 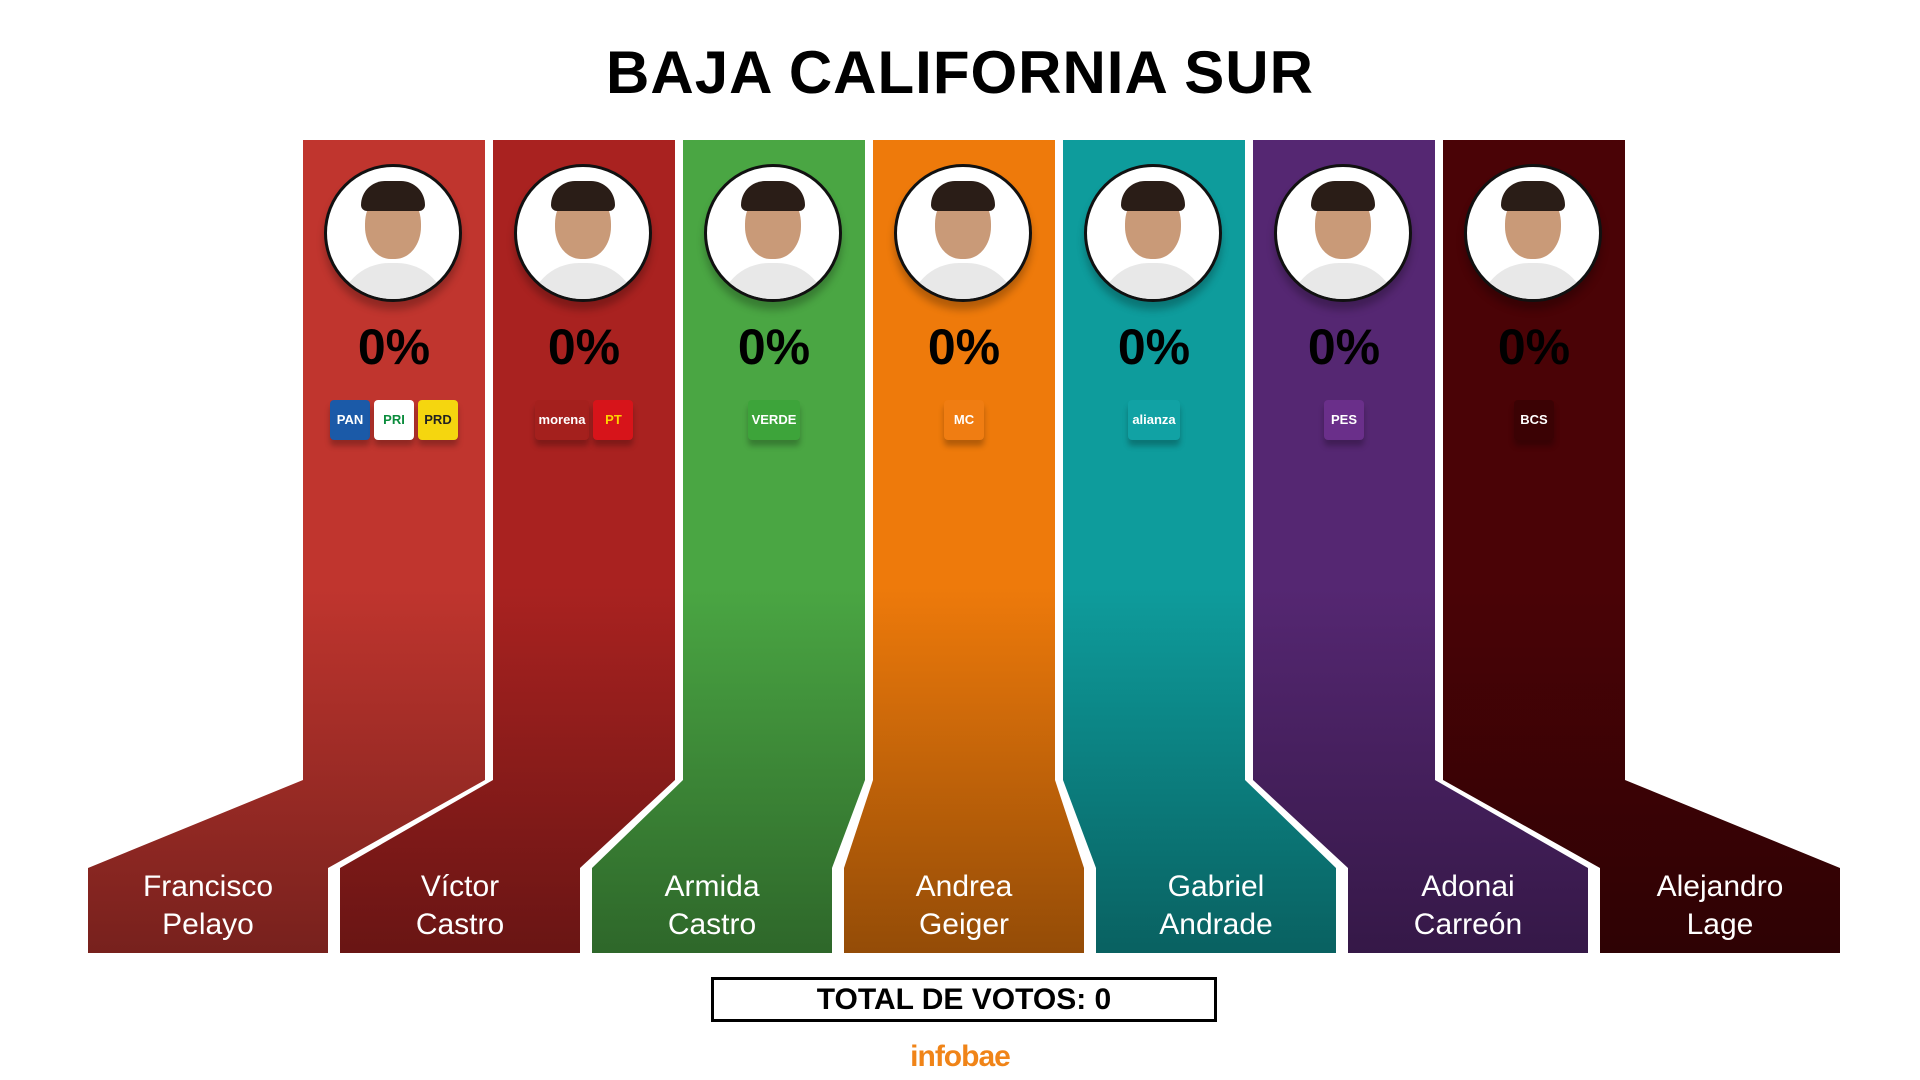 What do you see at coordinates (1216, 924) in the screenshot?
I see `candidate-last-name: Andrade` at bounding box center [1216, 924].